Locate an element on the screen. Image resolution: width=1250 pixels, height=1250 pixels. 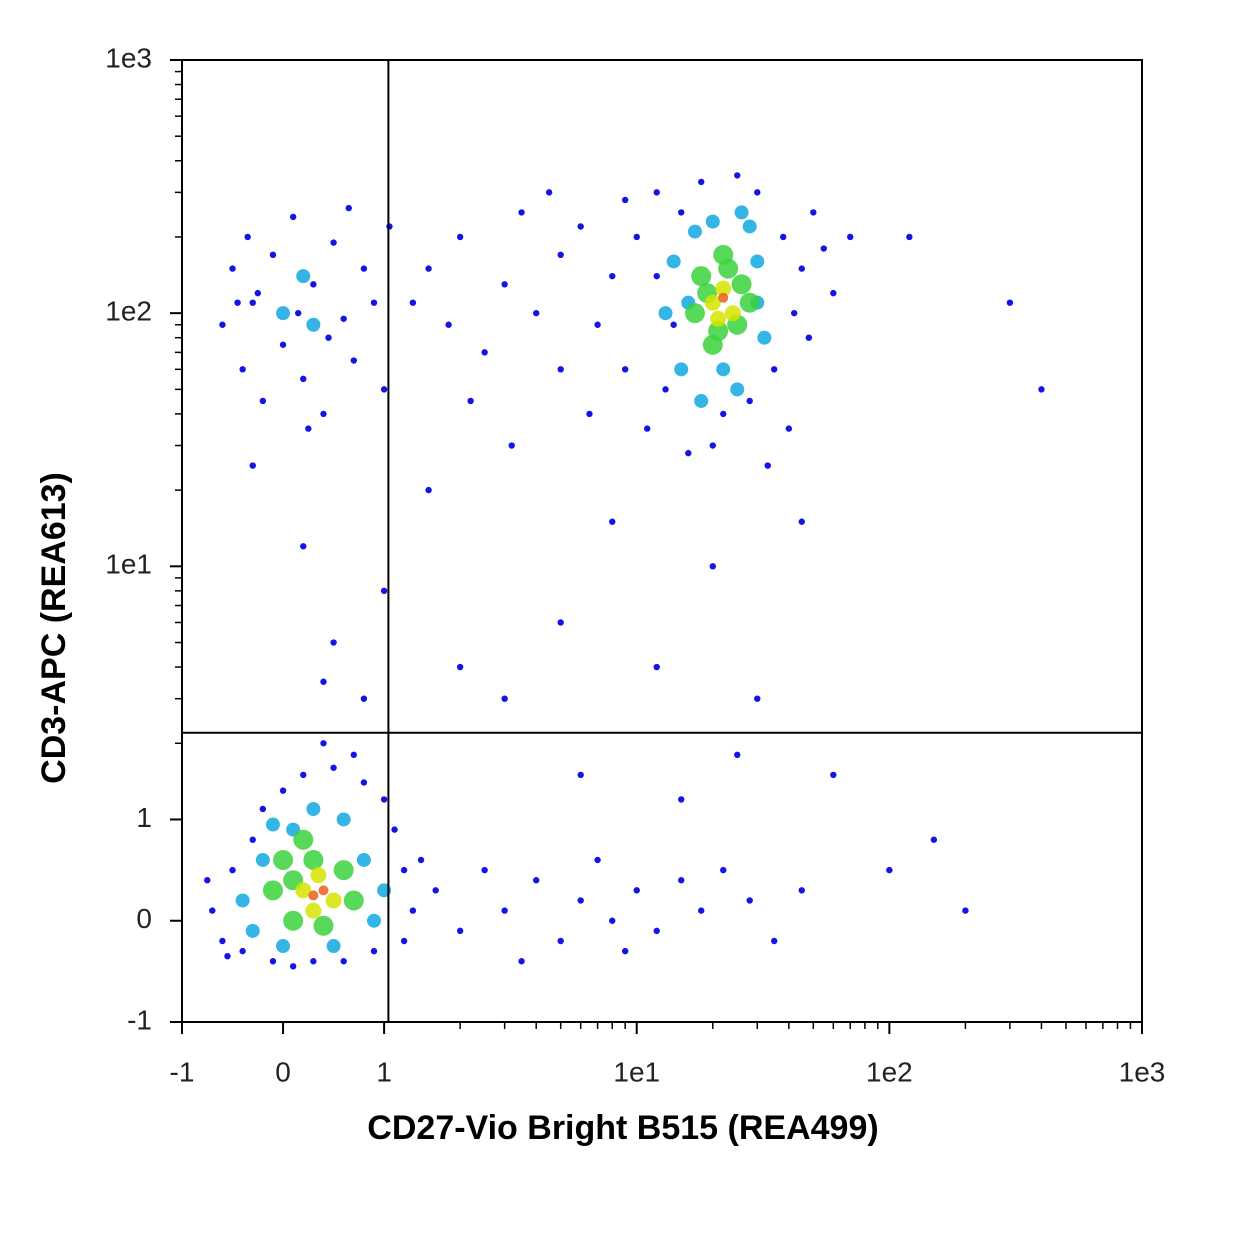
x-tick-label: -1 is located at coordinates (182, 1071).